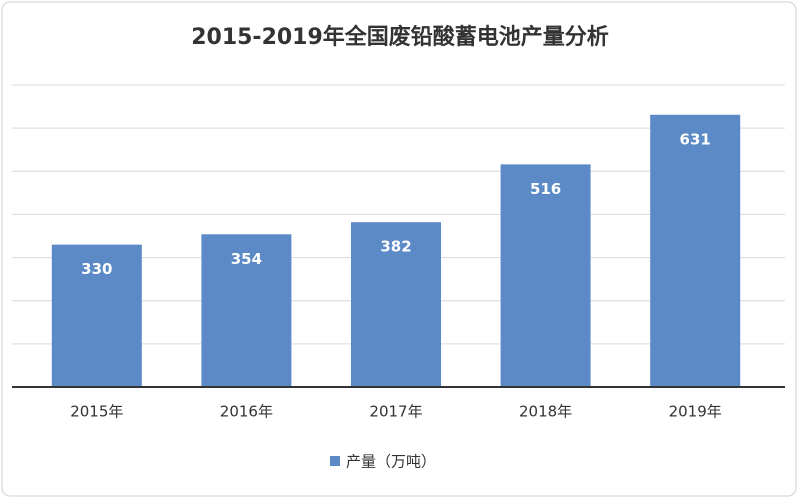 Image resolution: width=800 pixels, height=504 pixels. Describe the element at coordinates (246, 259) in the screenshot. I see `data-label: 354` at that location.